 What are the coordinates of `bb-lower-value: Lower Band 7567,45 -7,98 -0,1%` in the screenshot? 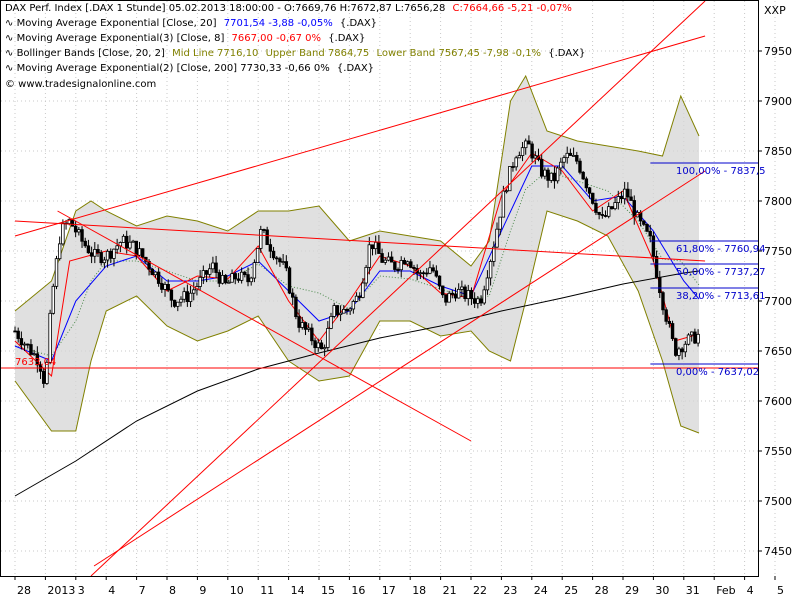 It's located at (458, 53).